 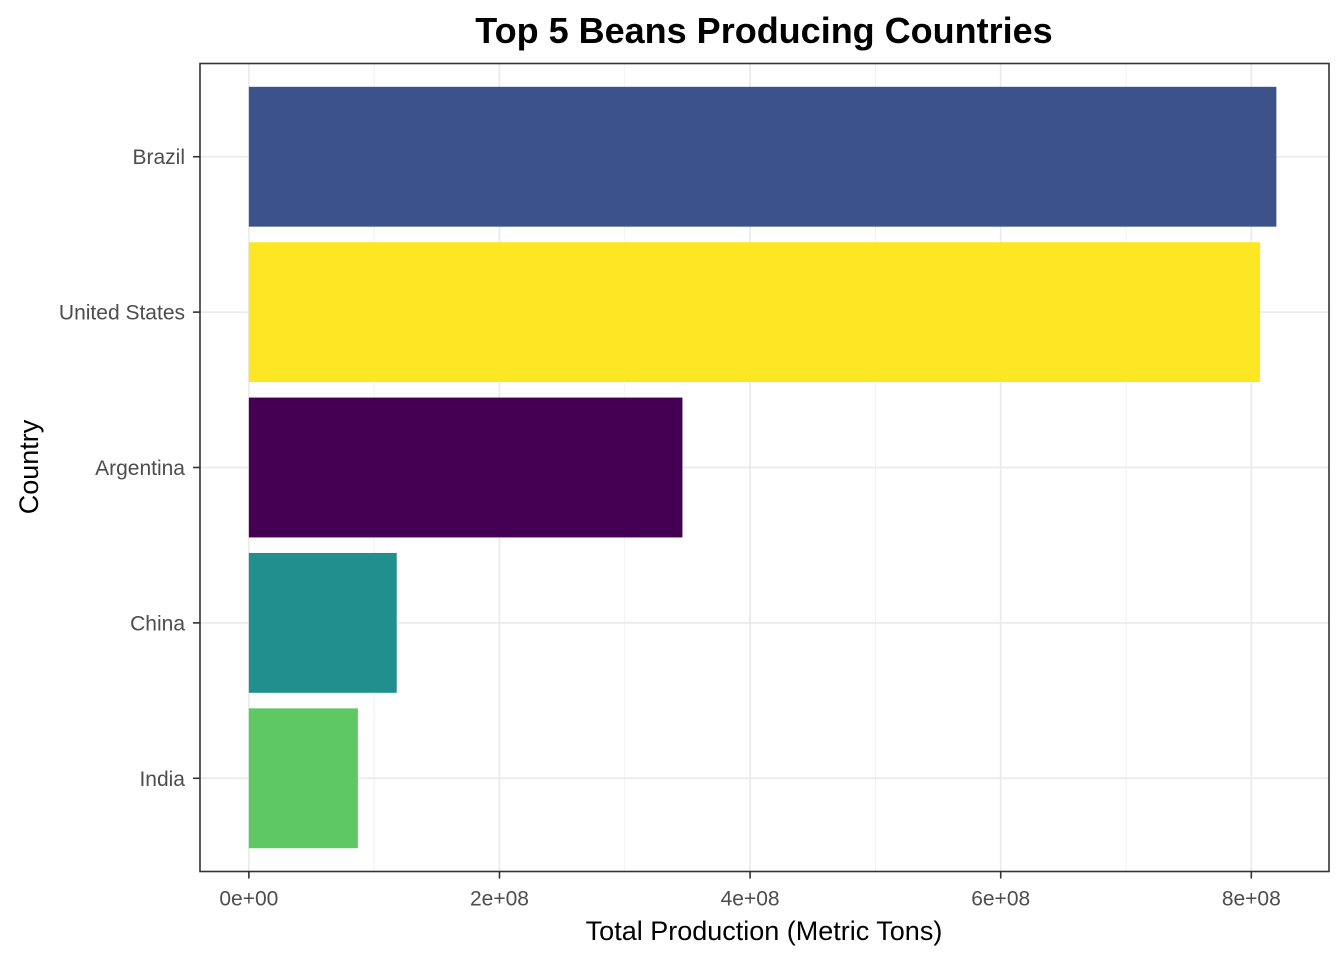 What do you see at coordinates (158, 157) in the screenshot?
I see `y-tick-label: Brazil` at bounding box center [158, 157].